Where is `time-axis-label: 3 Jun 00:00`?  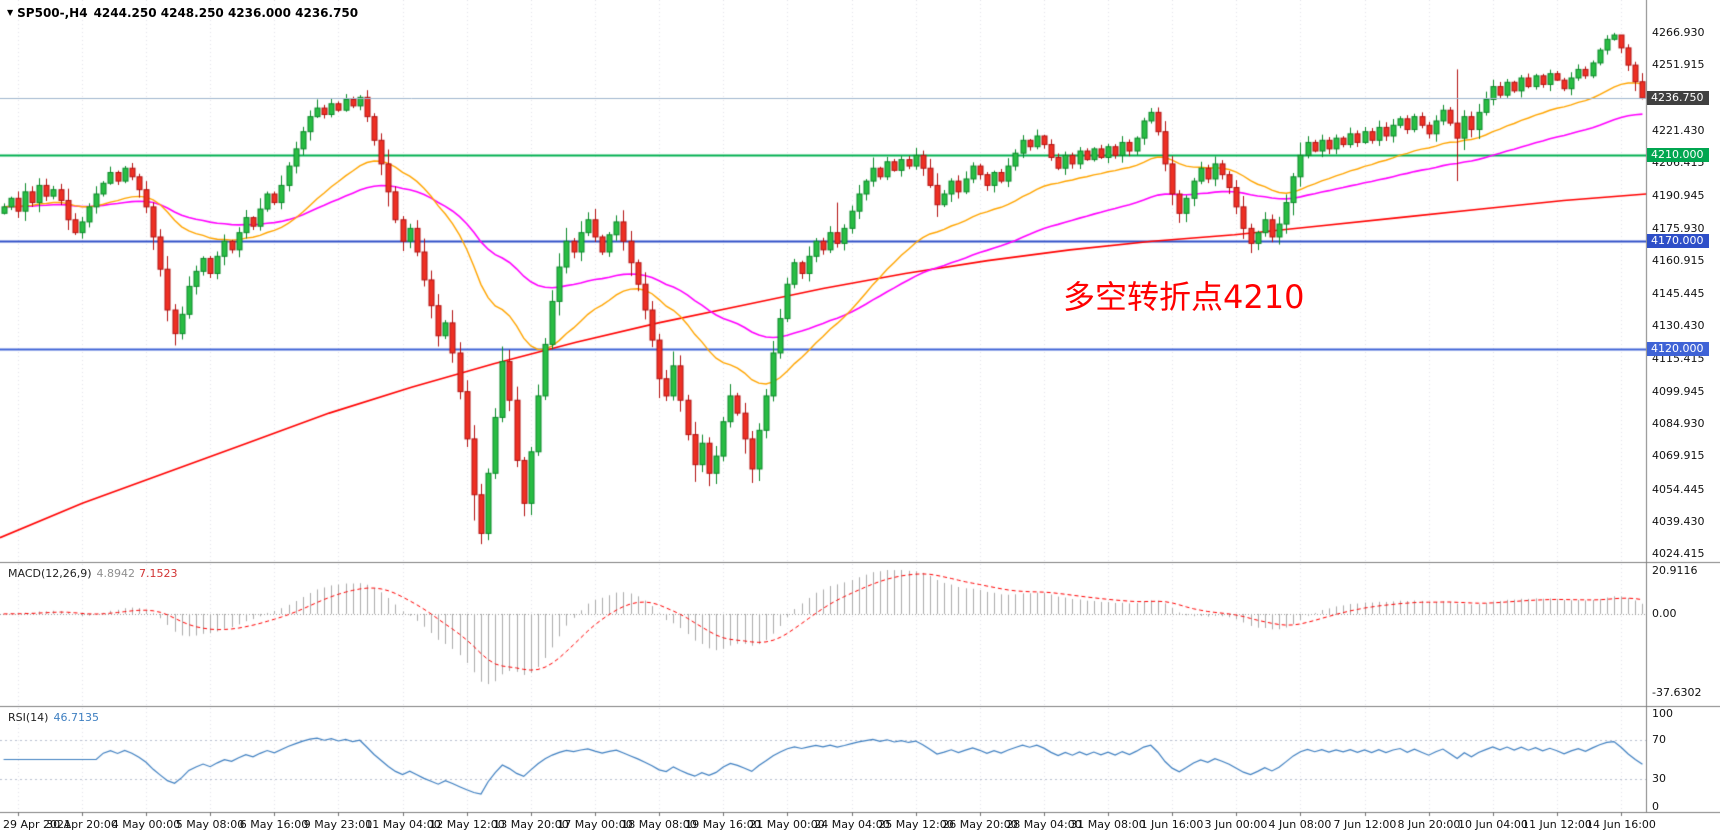
time-axis-label: 3 Jun 00:00 is located at coordinates (1236, 824).